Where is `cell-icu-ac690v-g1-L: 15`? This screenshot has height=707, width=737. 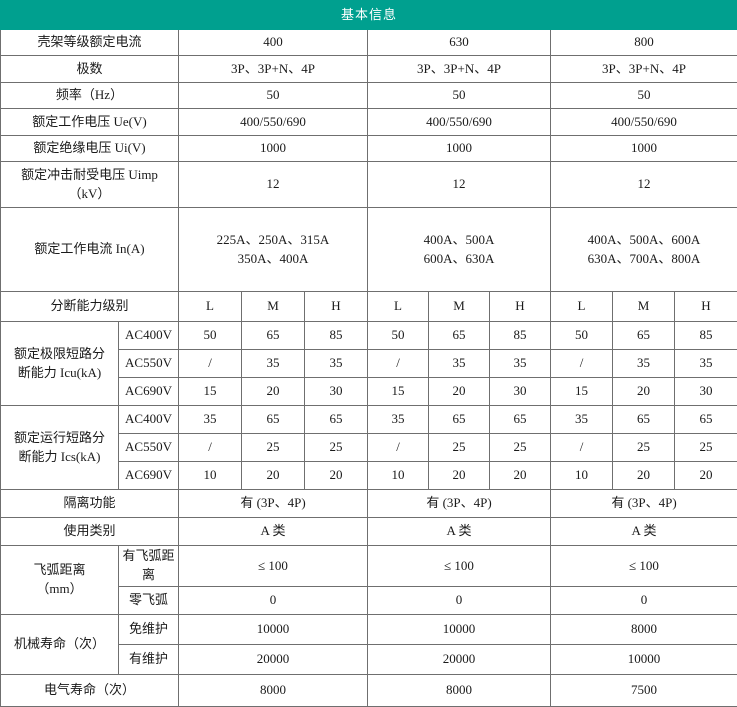
cell-icu-ac690v-g1-L: 15 is located at coordinates (210, 392).